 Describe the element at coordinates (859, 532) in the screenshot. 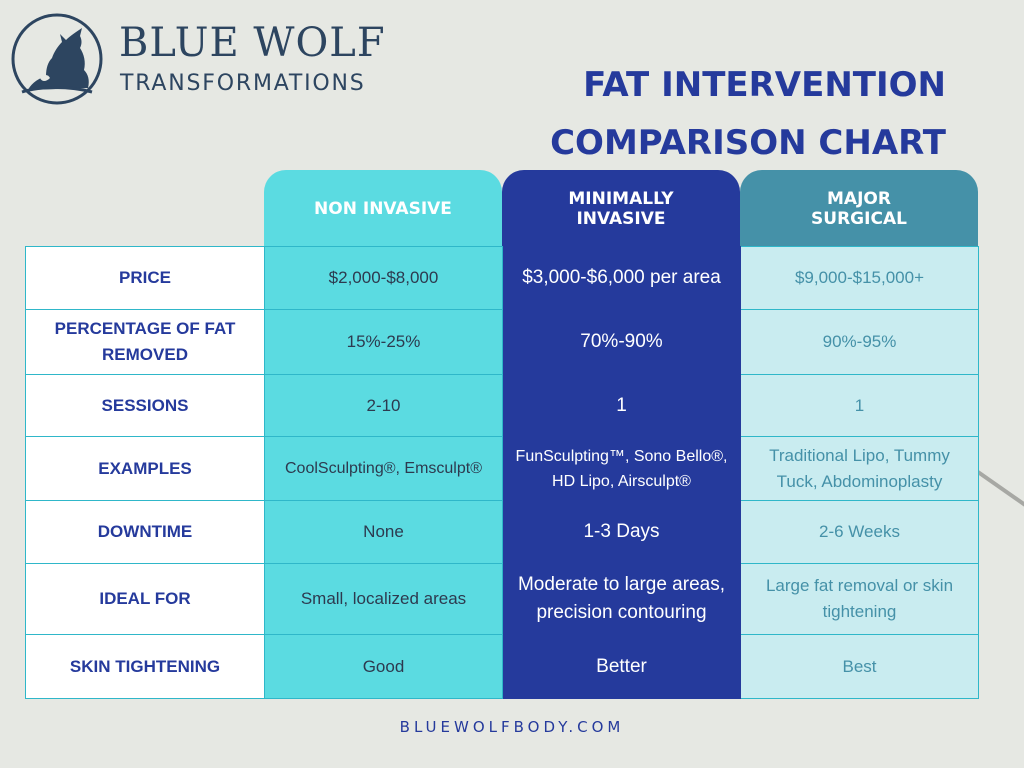

I see `cell-major-surgical: 2-6 Weeks` at that location.